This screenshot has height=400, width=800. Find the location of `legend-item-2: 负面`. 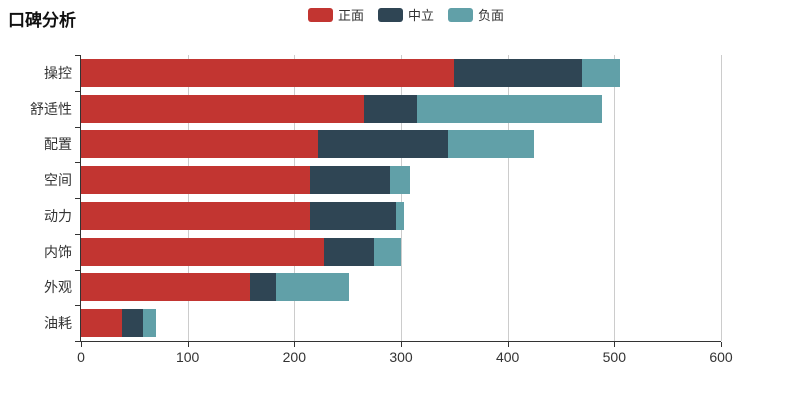

legend-item-2: 负面 is located at coordinates (476, 14).